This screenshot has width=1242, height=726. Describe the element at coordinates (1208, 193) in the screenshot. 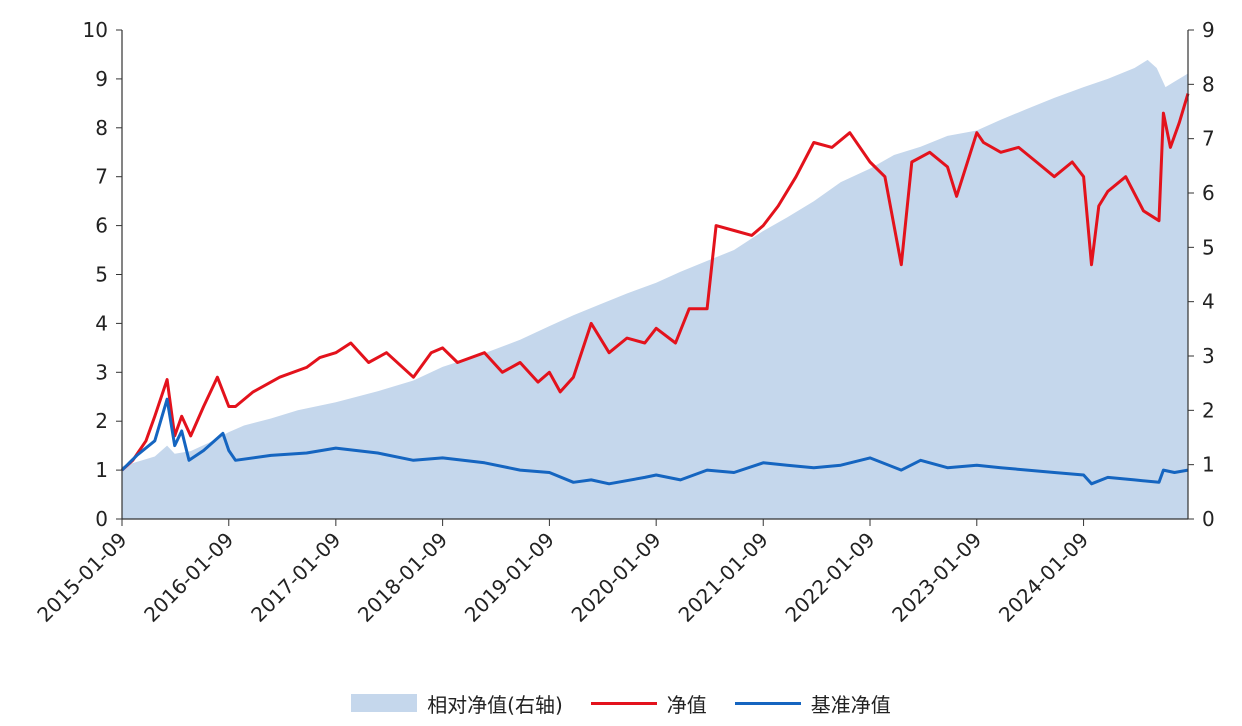

I see `y-tick-right-label: 6` at that location.